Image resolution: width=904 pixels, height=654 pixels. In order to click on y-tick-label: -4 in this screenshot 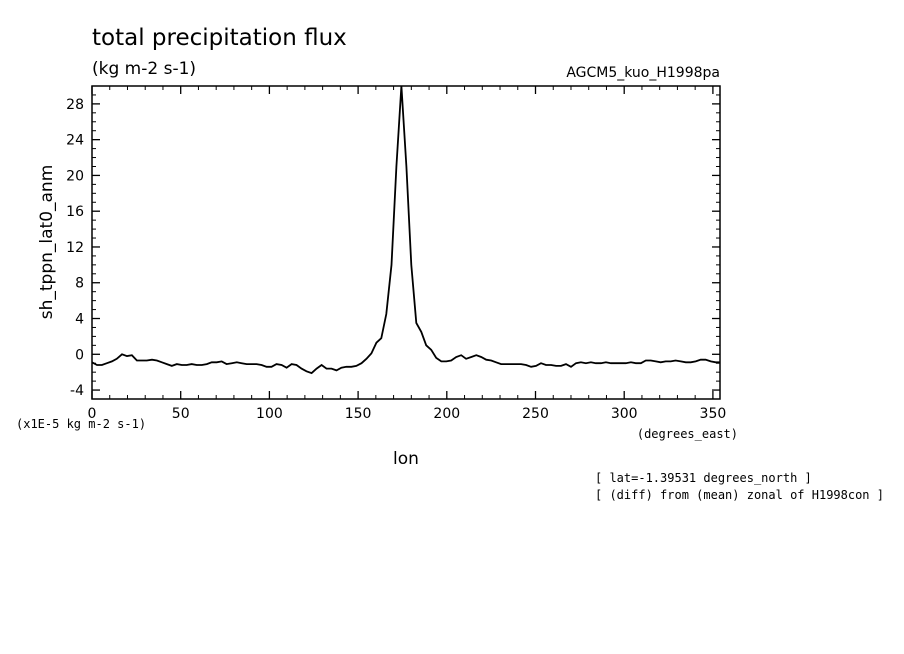, I will do `click(77, 391)`.